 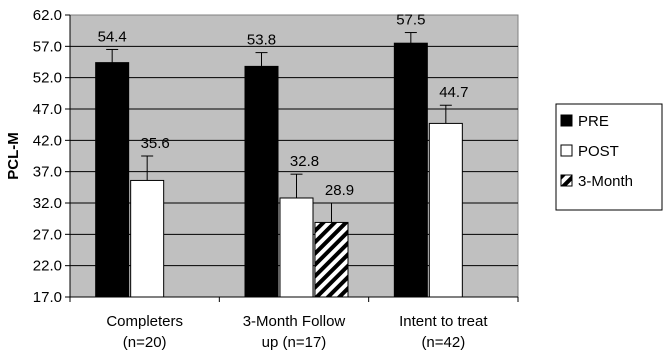 What do you see at coordinates (47, 172) in the screenshot?
I see `y-tick-label: 37.0` at bounding box center [47, 172].